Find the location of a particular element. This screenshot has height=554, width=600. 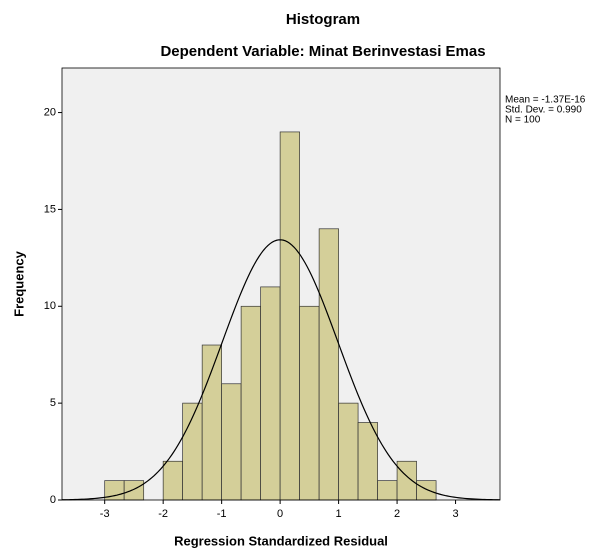

y-tick-label: 0 is located at coordinates (53, 500).